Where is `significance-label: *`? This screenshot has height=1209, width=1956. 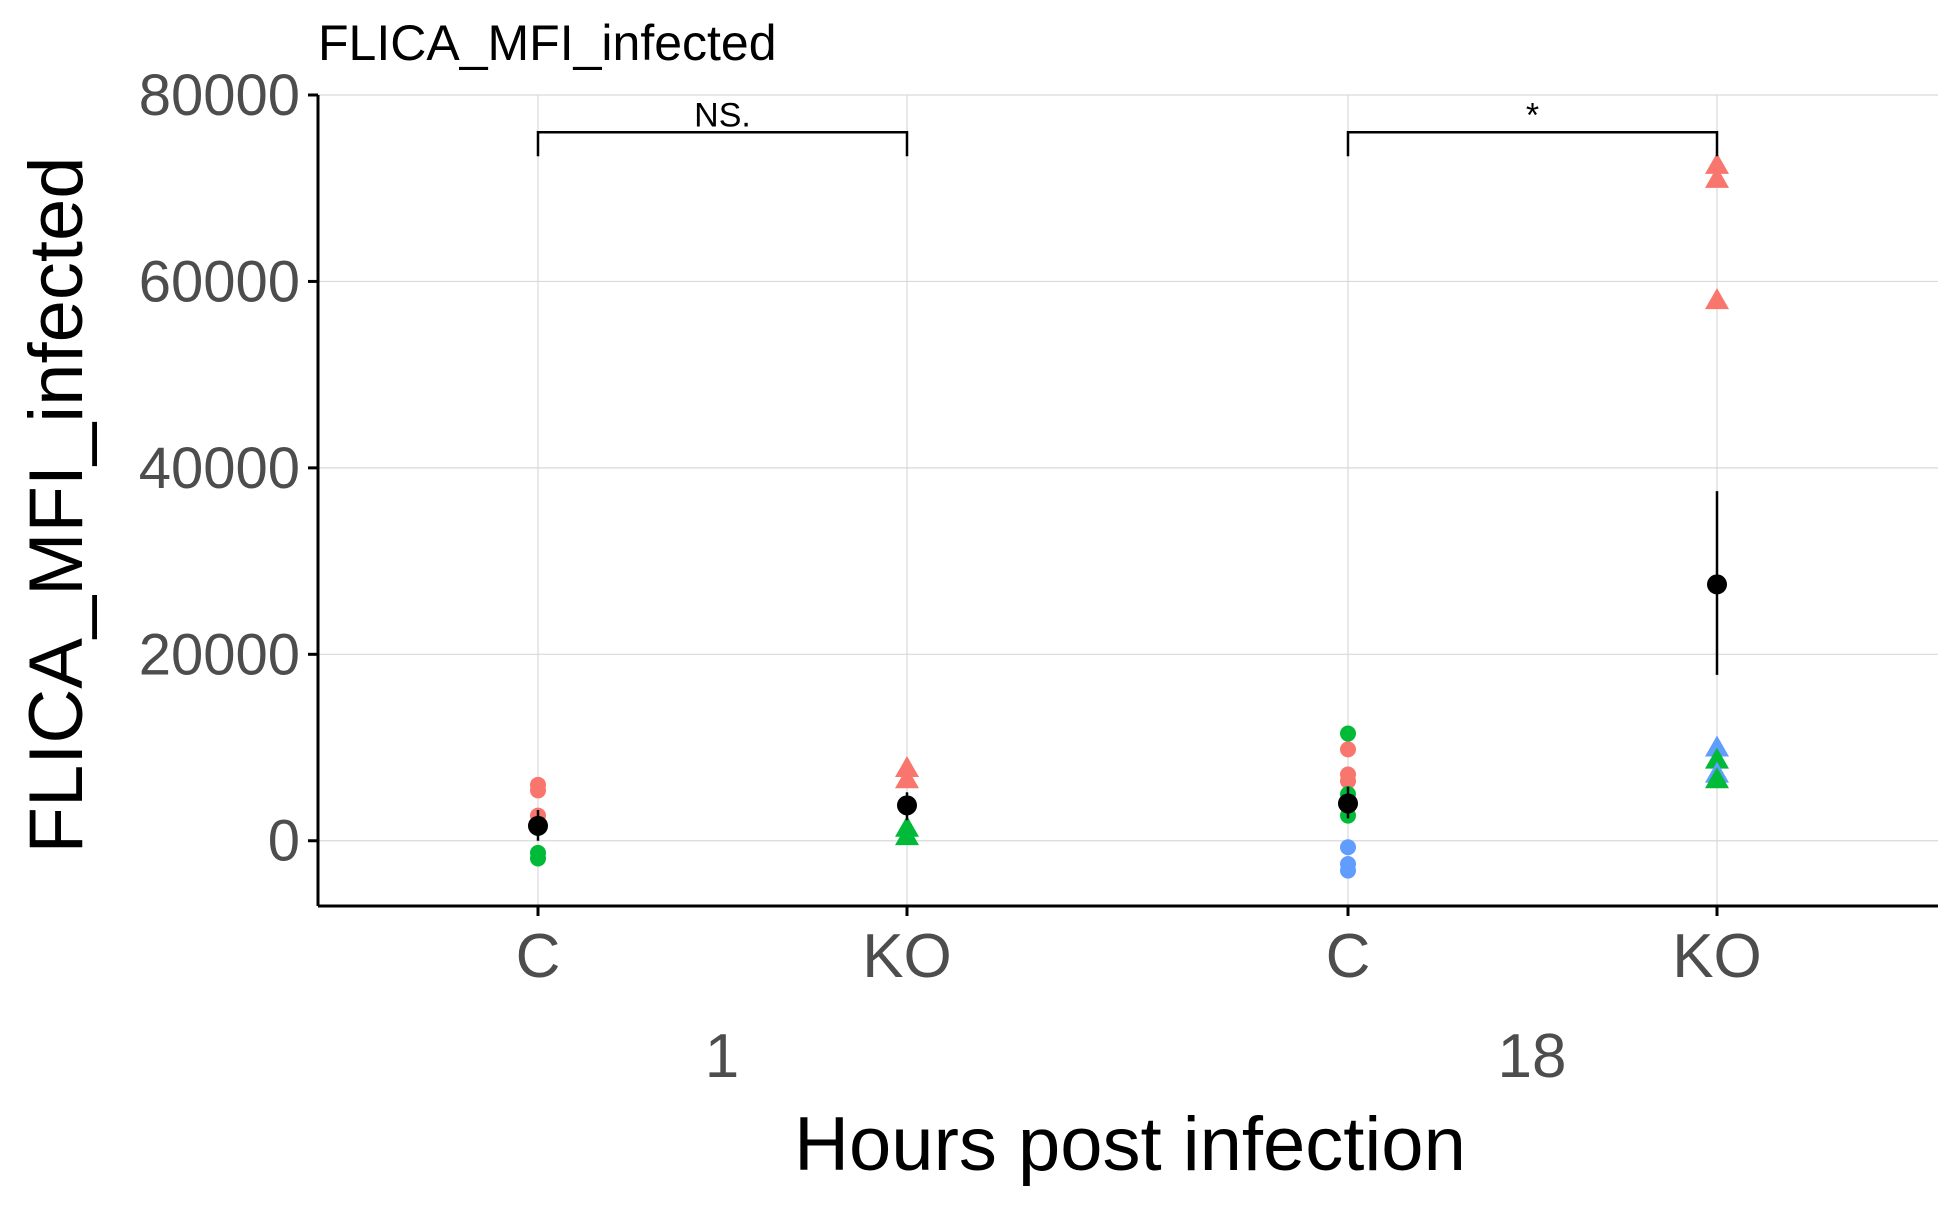
significance-label: * is located at coordinates (1532, 115).